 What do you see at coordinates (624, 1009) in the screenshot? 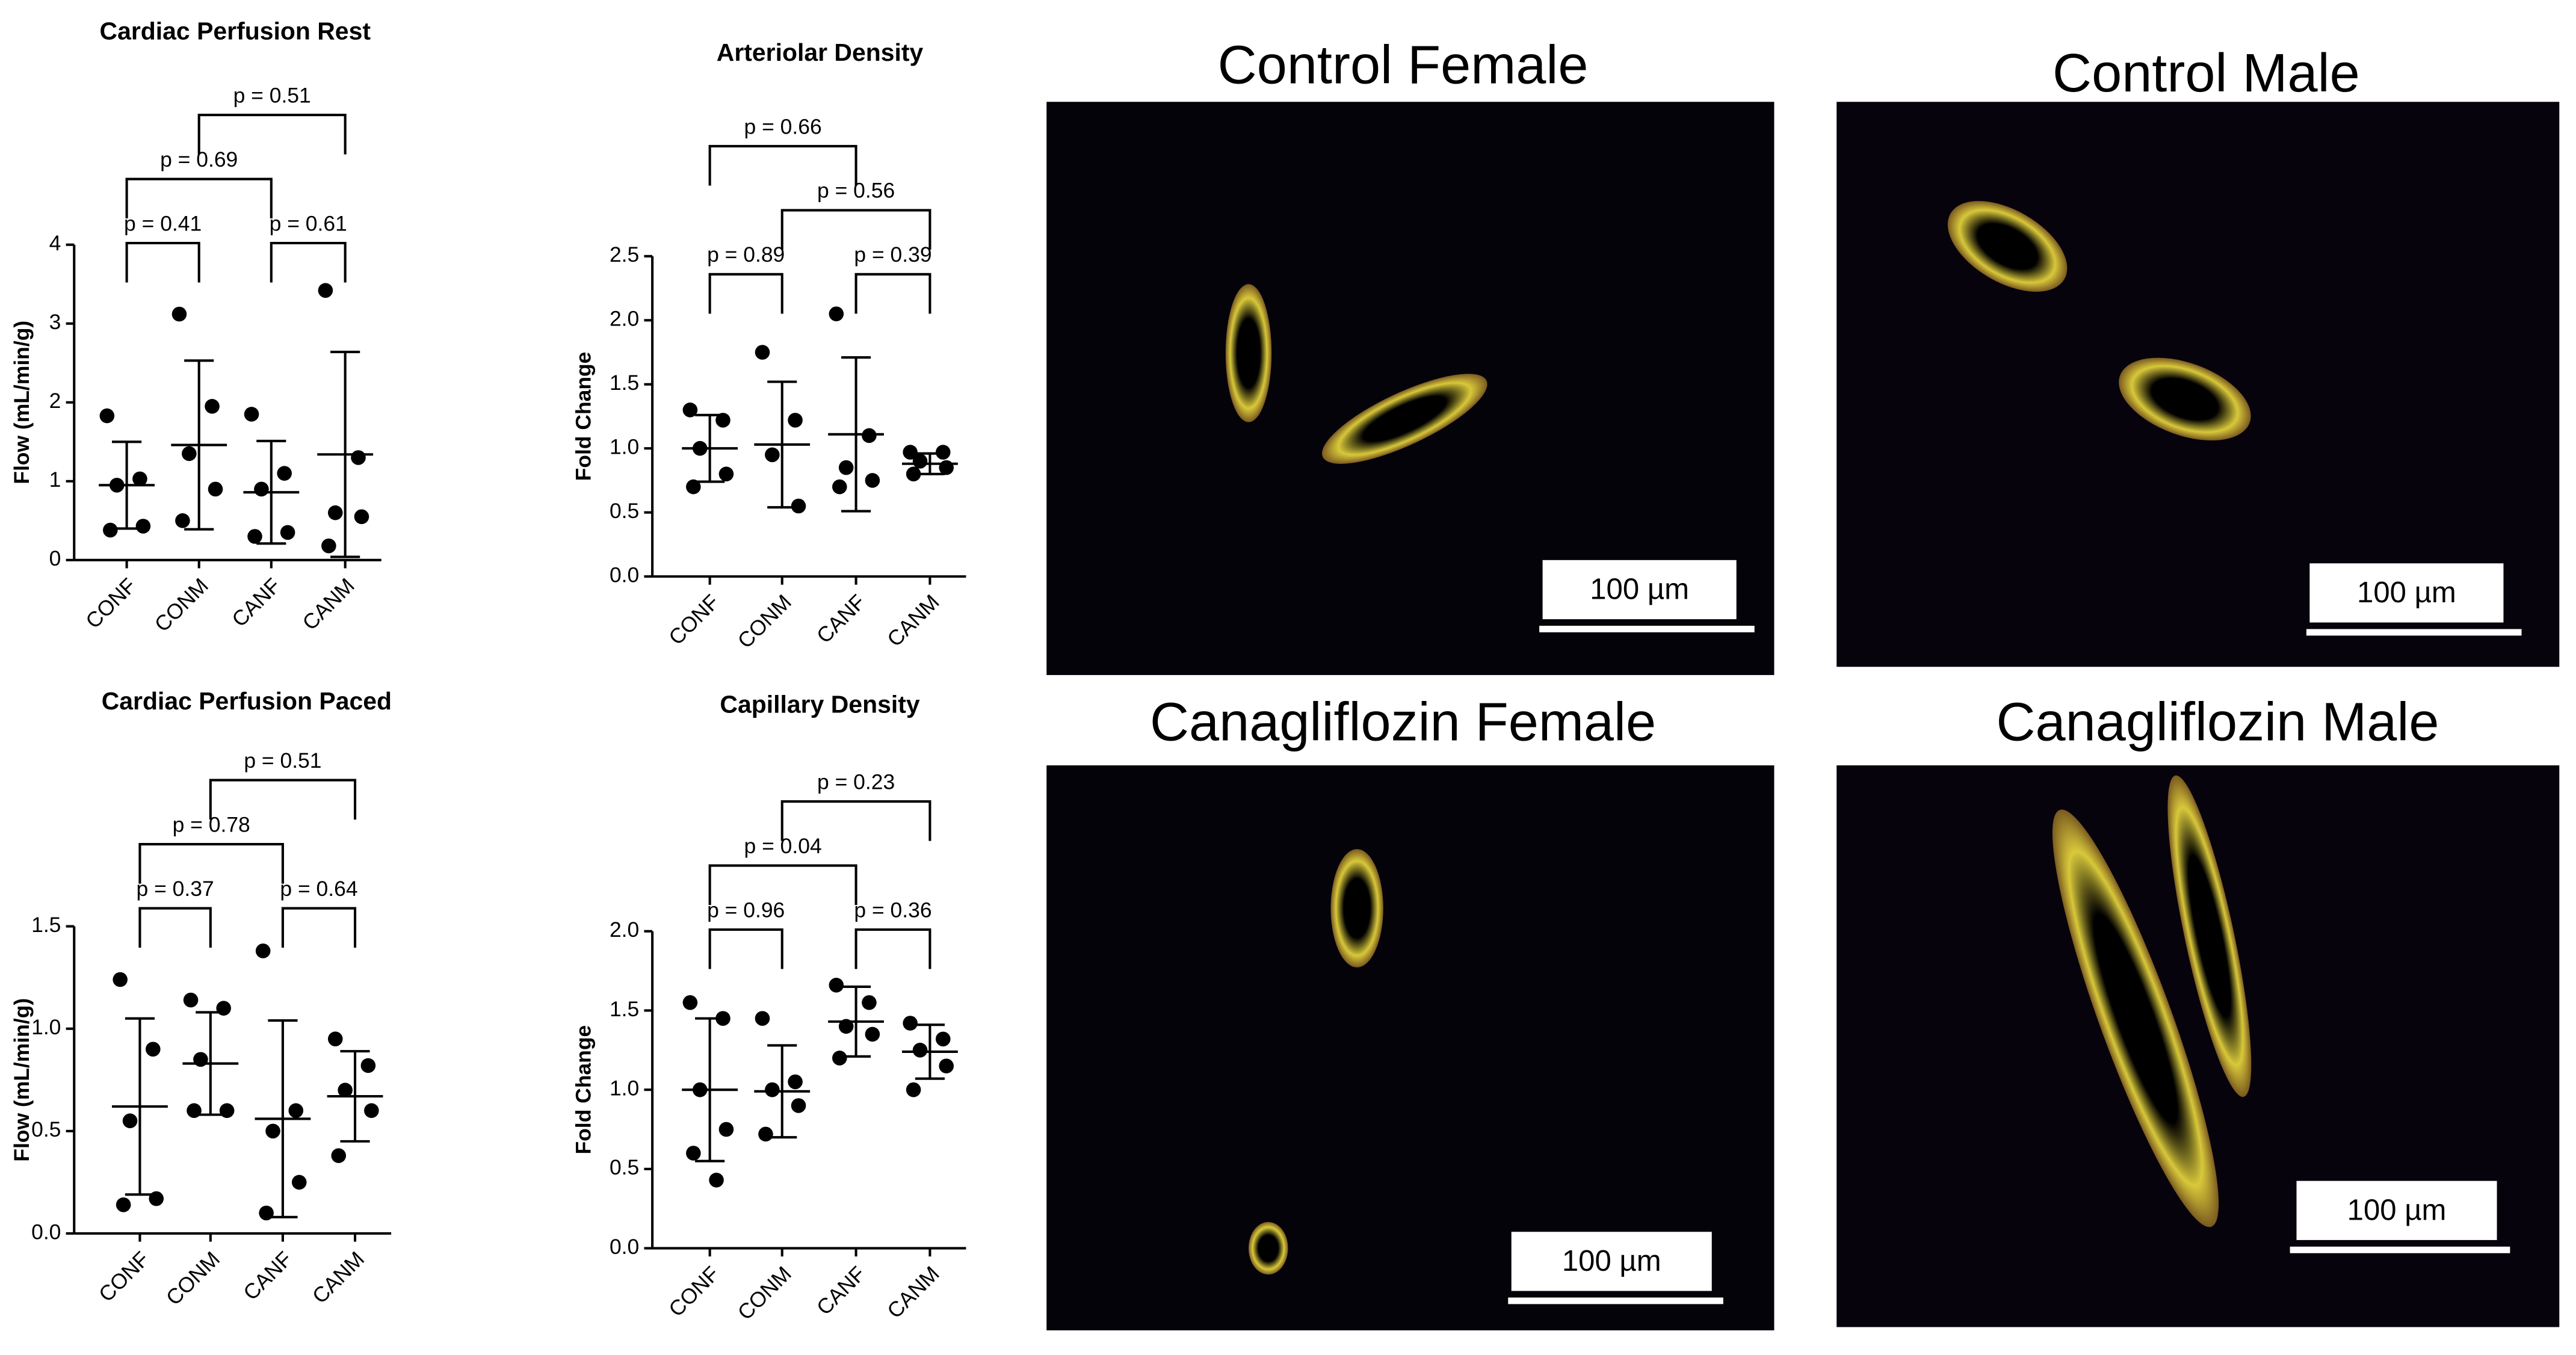
I see `y-tick-label: 1.5` at bounding box center [624, 1009].